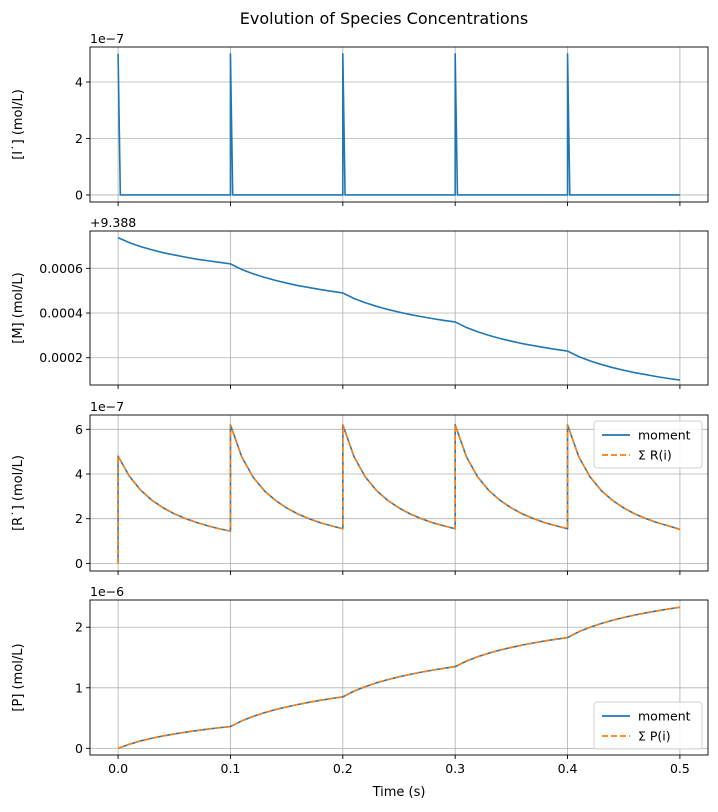 Image resolution: width=718 pixels, height=812 pixels. I want to click on x-axis-label: Time (s), so click(399, 792).